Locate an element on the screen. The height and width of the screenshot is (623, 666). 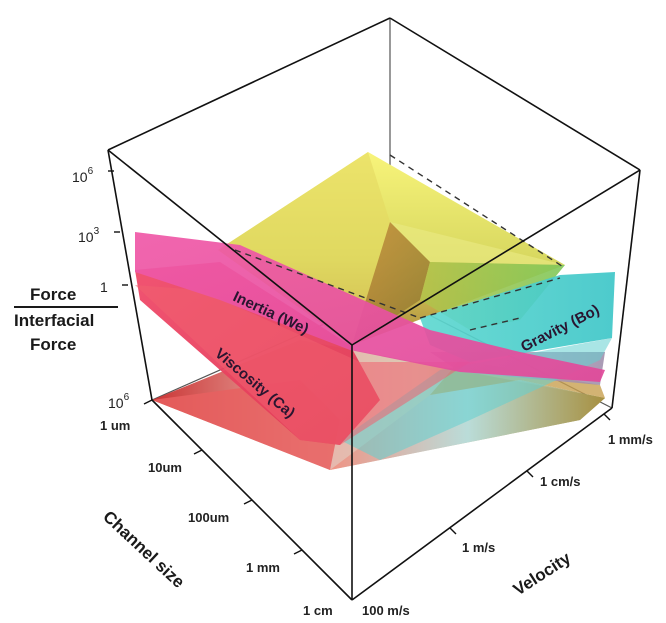
channel-tick-label: 1 mm is located at coordinates (263, 567).